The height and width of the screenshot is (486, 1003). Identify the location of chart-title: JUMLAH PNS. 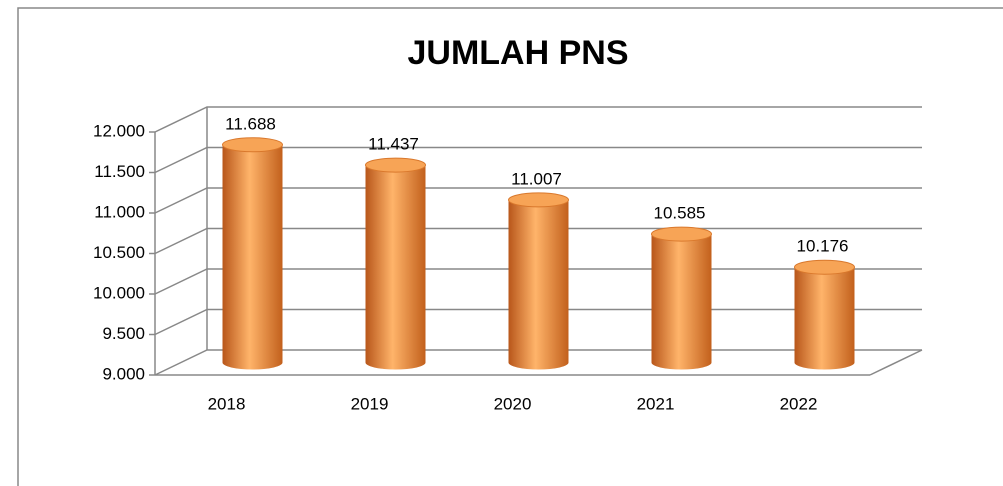
(517, 53).